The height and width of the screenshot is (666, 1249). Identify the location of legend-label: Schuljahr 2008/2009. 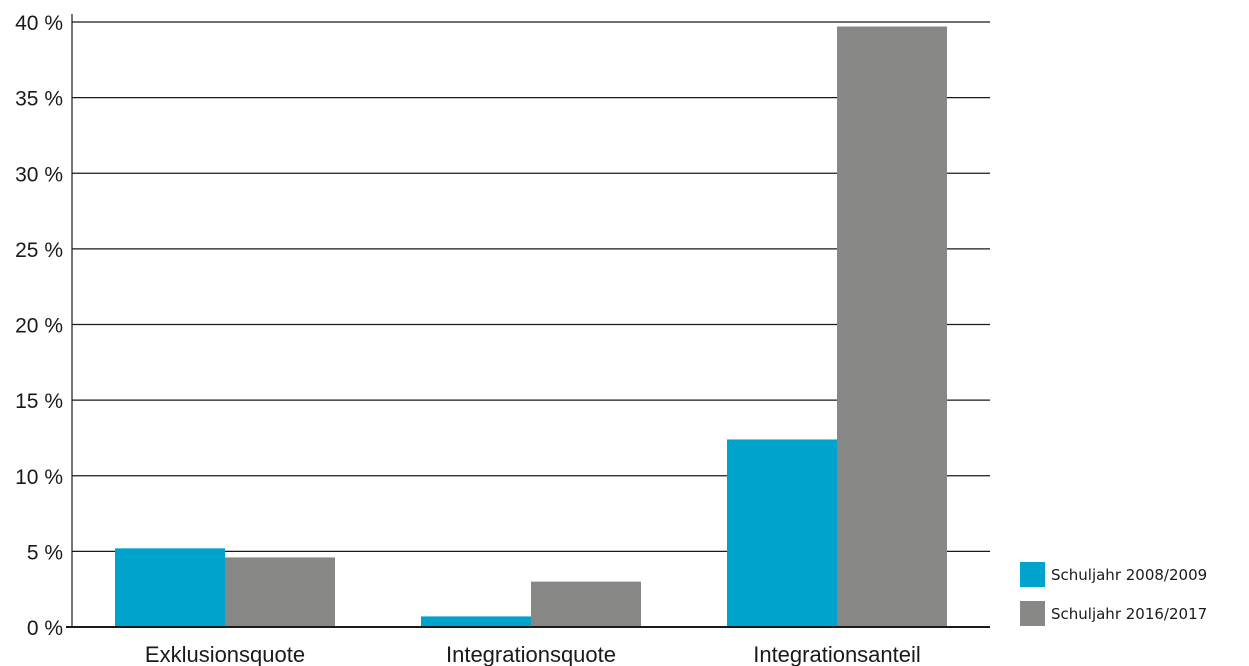
(1129, 575).